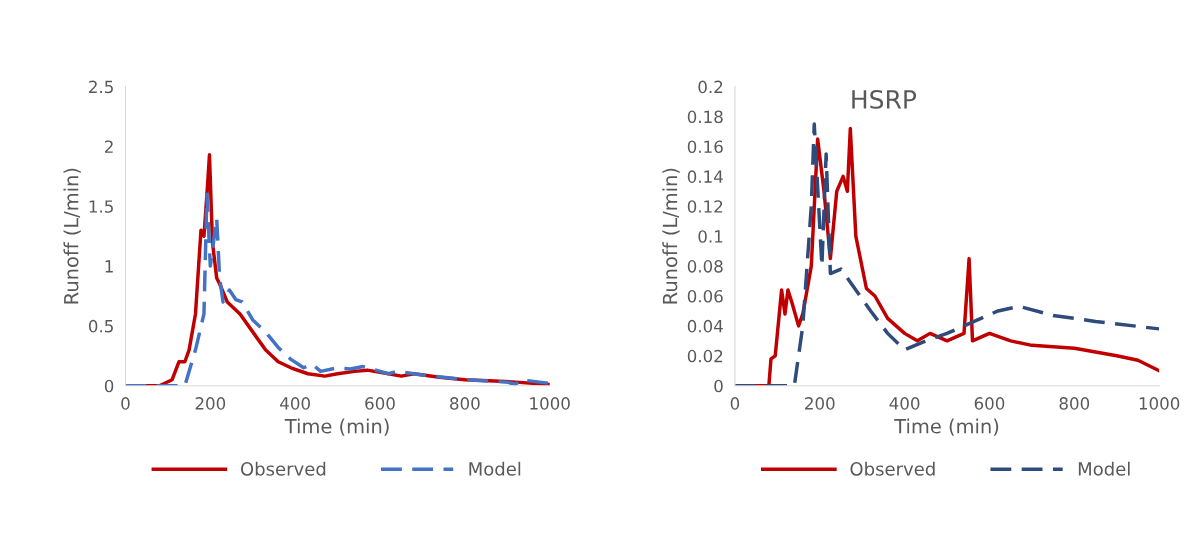  I want to click on y-tick-label: 0.02, so click(705, 356).